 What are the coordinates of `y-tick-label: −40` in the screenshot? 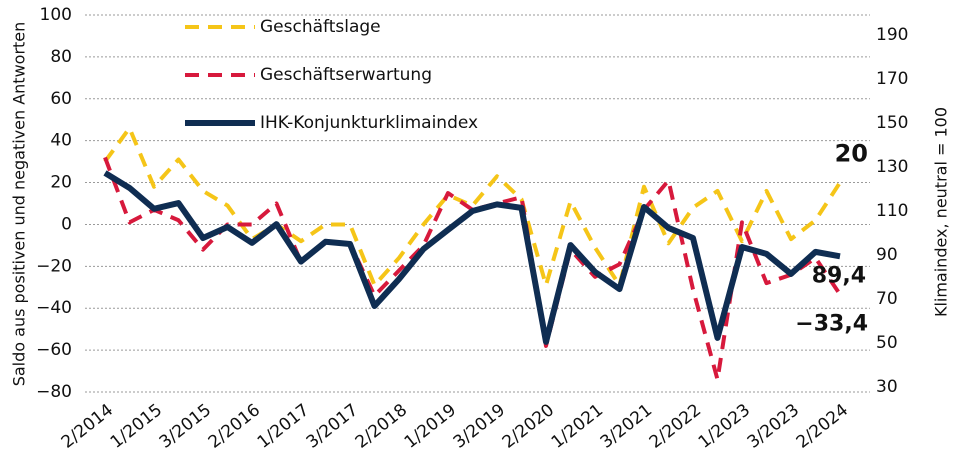 It's located at (54, 308).